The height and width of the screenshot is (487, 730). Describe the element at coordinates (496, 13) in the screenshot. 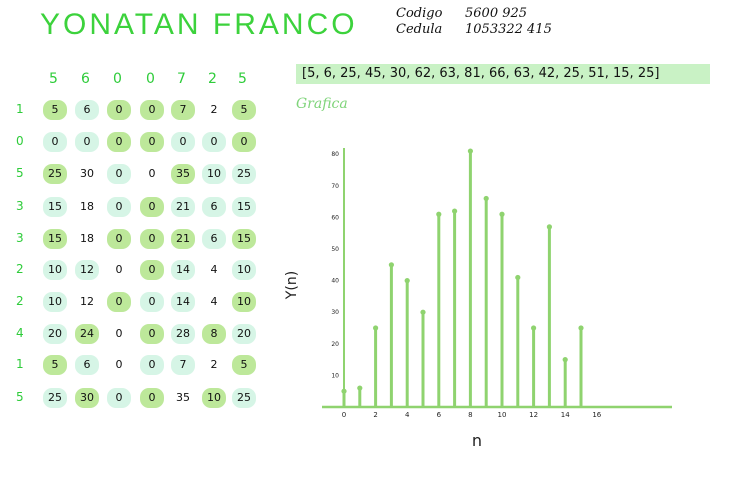

I see `codigo-value: 5600 925` at that location.